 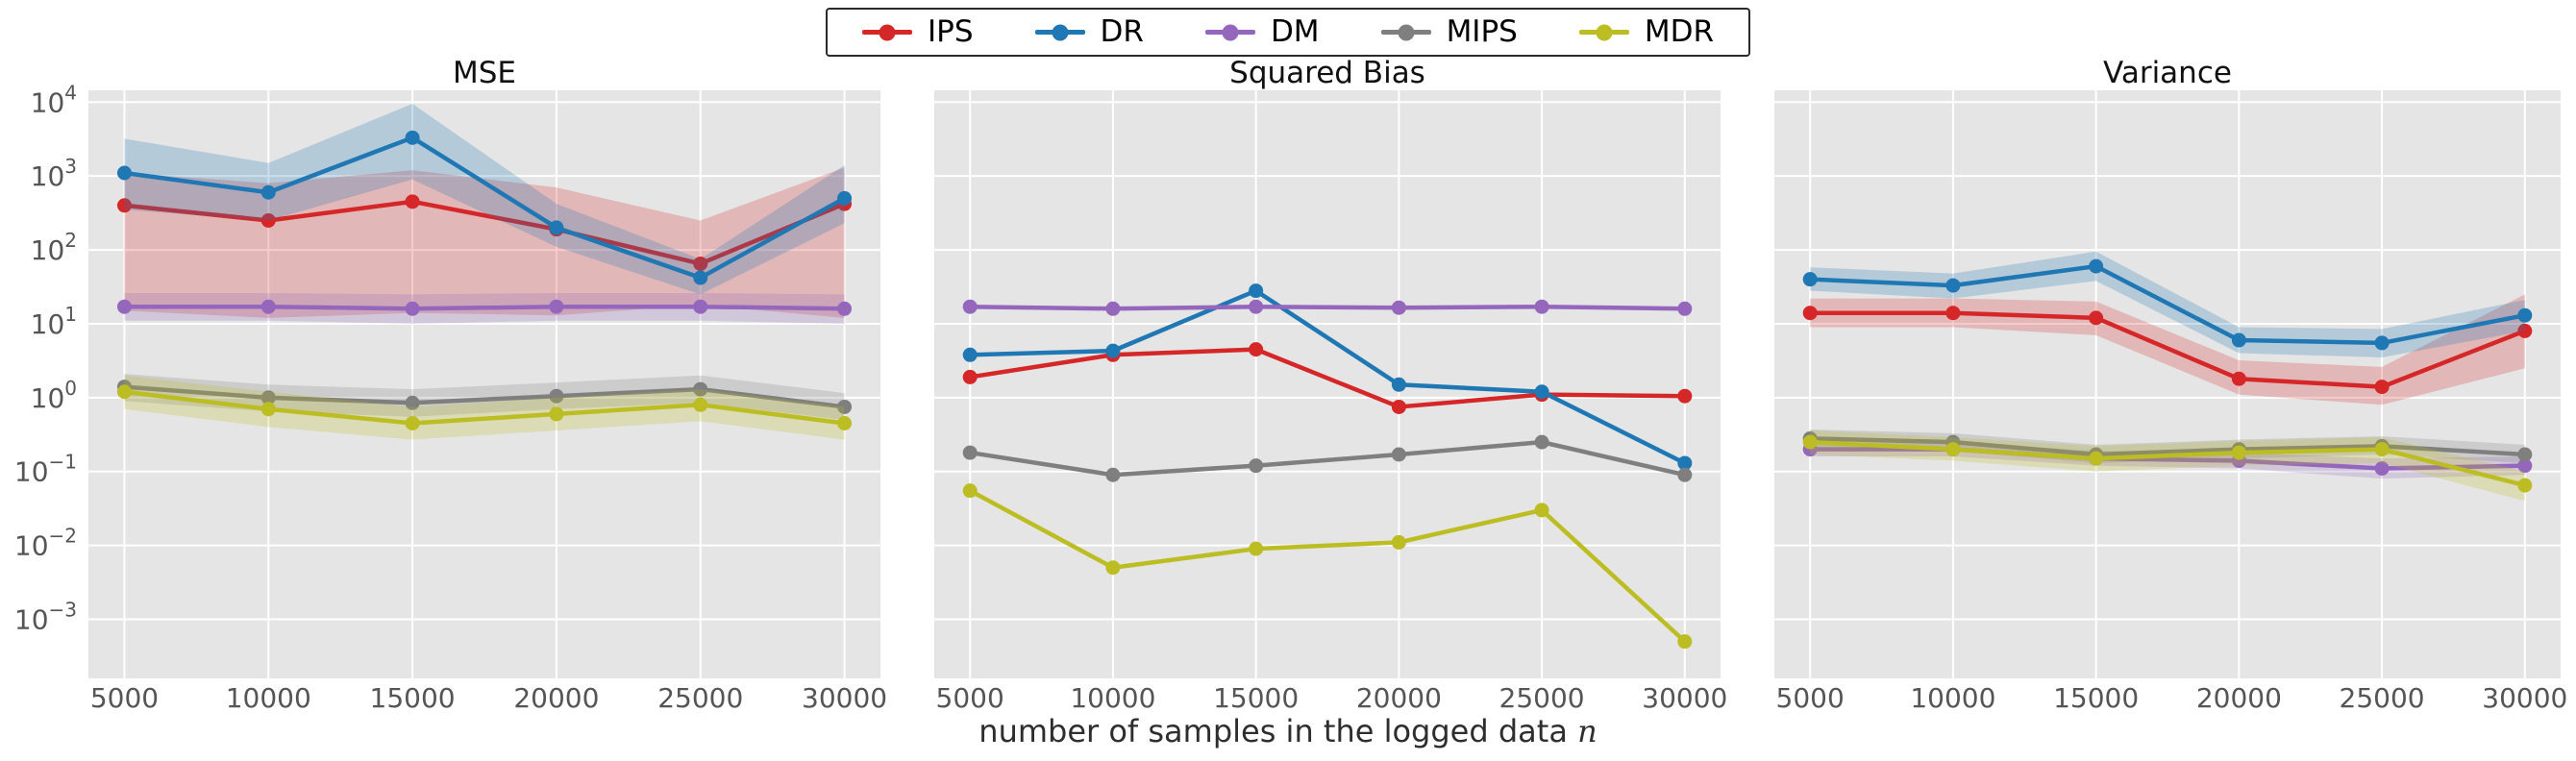 I want to click on legend: IPS DR DM MIPS MDR, so click(x=1288, y=32).